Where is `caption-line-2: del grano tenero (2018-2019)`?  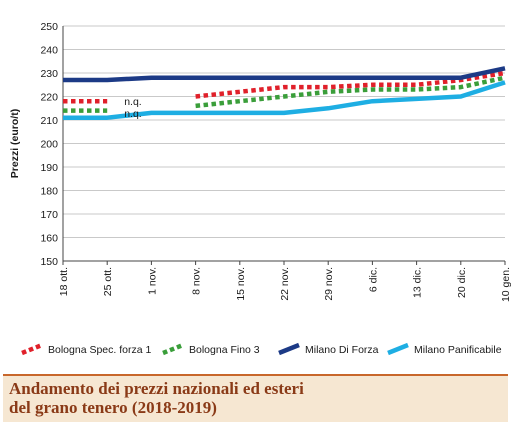
caption-line-2: del grano tenero (2018-2019) is located at coordinates (113, 407).